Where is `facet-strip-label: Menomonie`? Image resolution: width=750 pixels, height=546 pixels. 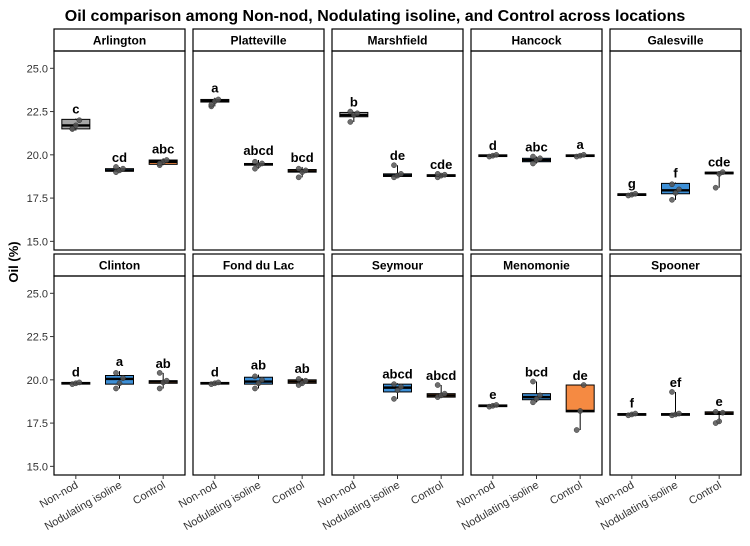 facet-strip-label: Menomonie is located at coordinates (536, 266).